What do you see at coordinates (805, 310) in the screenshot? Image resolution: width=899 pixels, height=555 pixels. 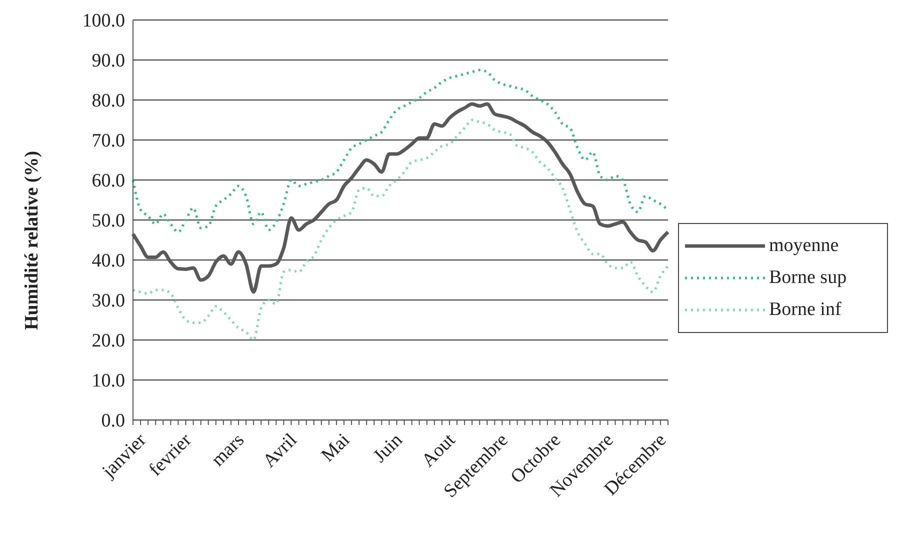 I see `legend-label: Borne inf` at bounding box center [805, 310].